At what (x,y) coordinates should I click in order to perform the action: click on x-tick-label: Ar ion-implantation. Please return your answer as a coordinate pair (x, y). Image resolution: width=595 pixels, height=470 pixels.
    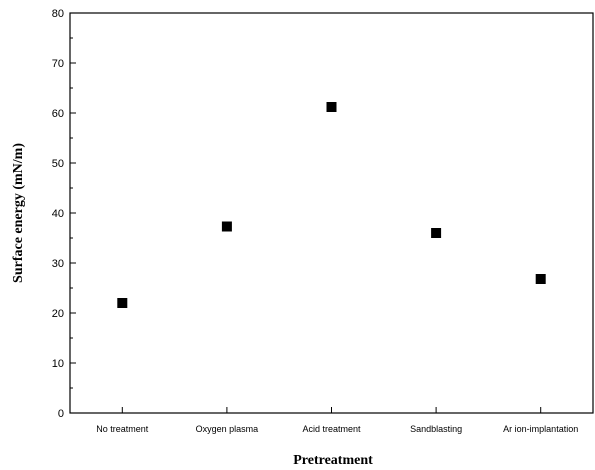
    Looking at the image, I should click on (540, 429).